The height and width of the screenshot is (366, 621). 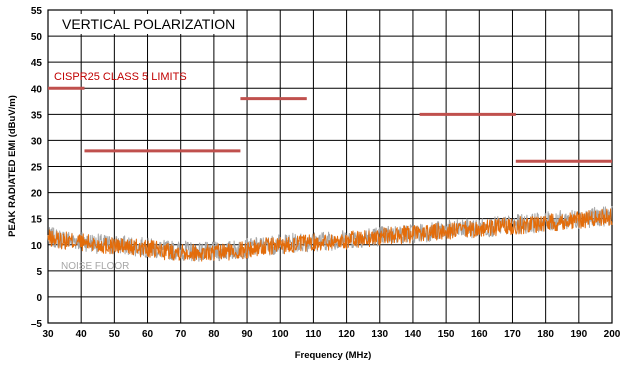 I want to click on x-tick-label: 180, so click(x=545, y=334).